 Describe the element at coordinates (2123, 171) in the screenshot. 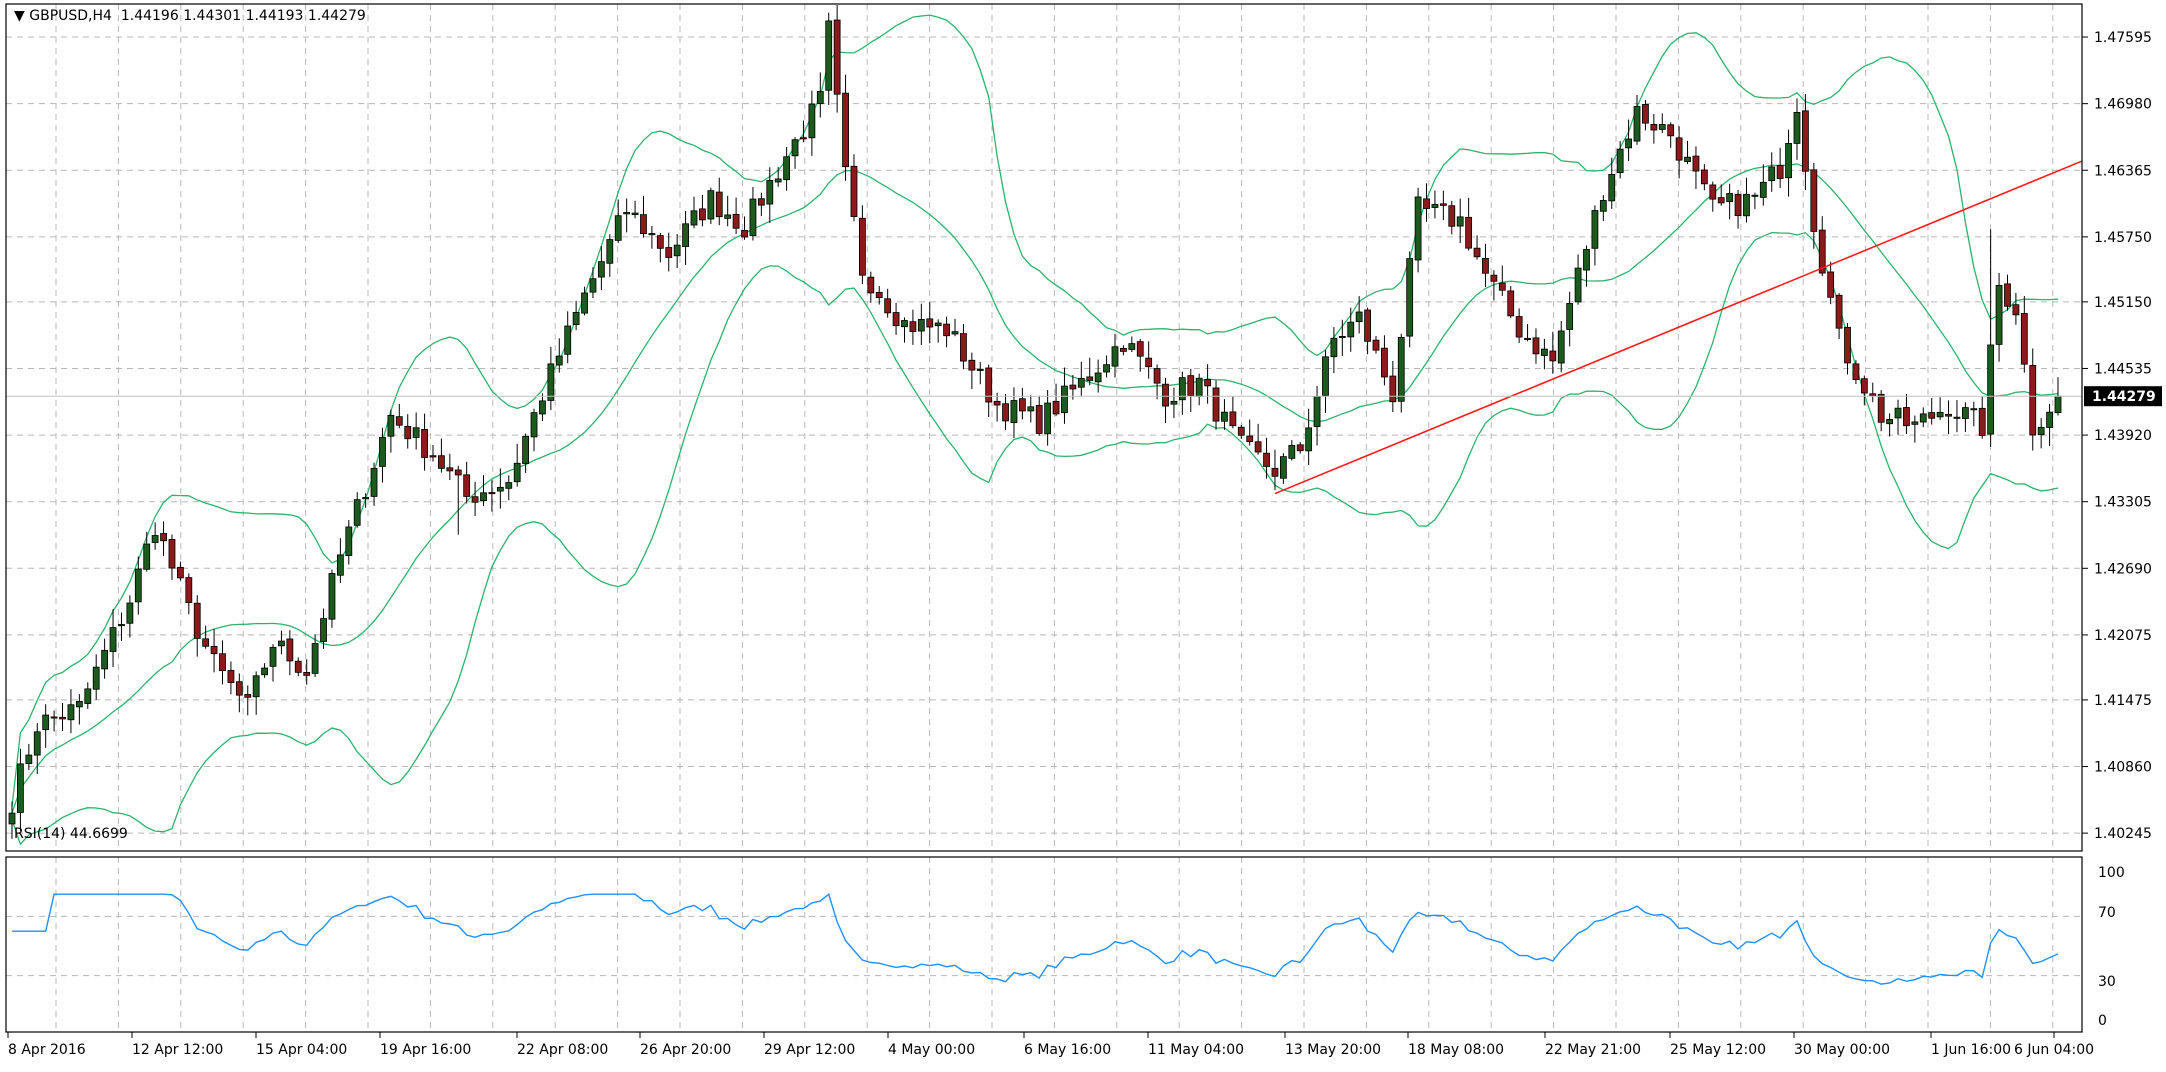

I see `price-tick-label: 1.46365` at that location.